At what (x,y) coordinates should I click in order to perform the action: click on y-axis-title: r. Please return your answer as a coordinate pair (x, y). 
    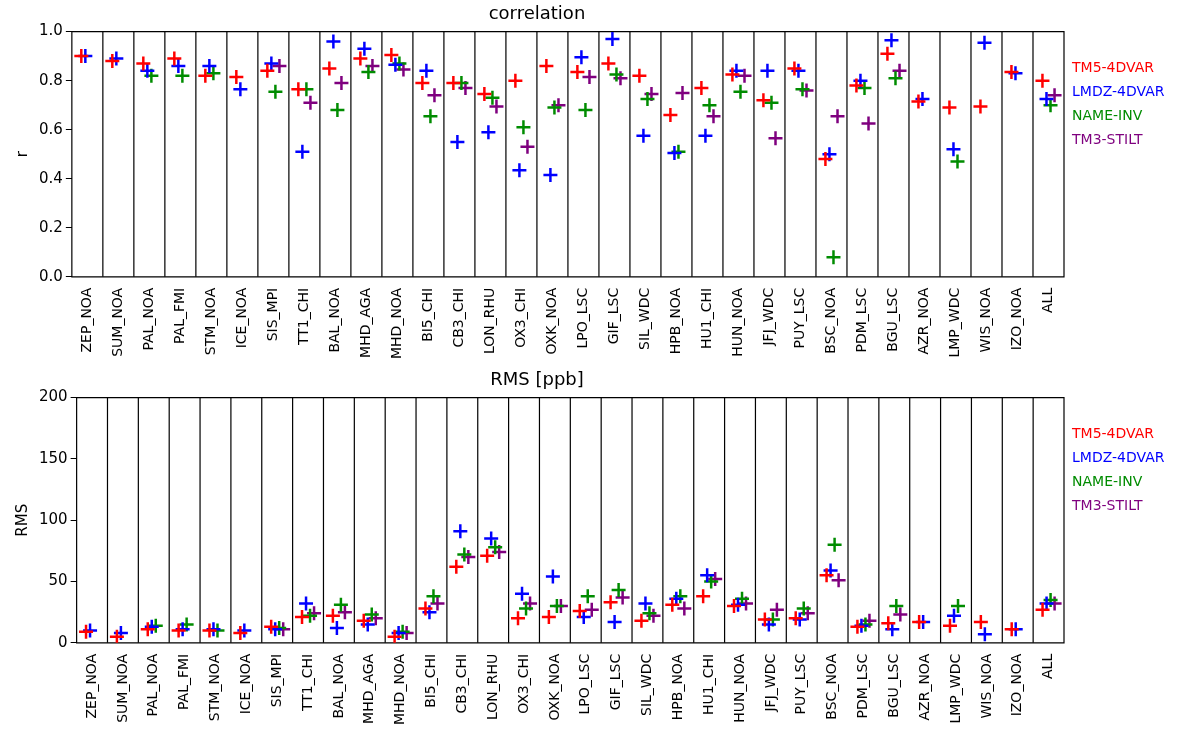
    Looking at the image, I should click on (21, 154).